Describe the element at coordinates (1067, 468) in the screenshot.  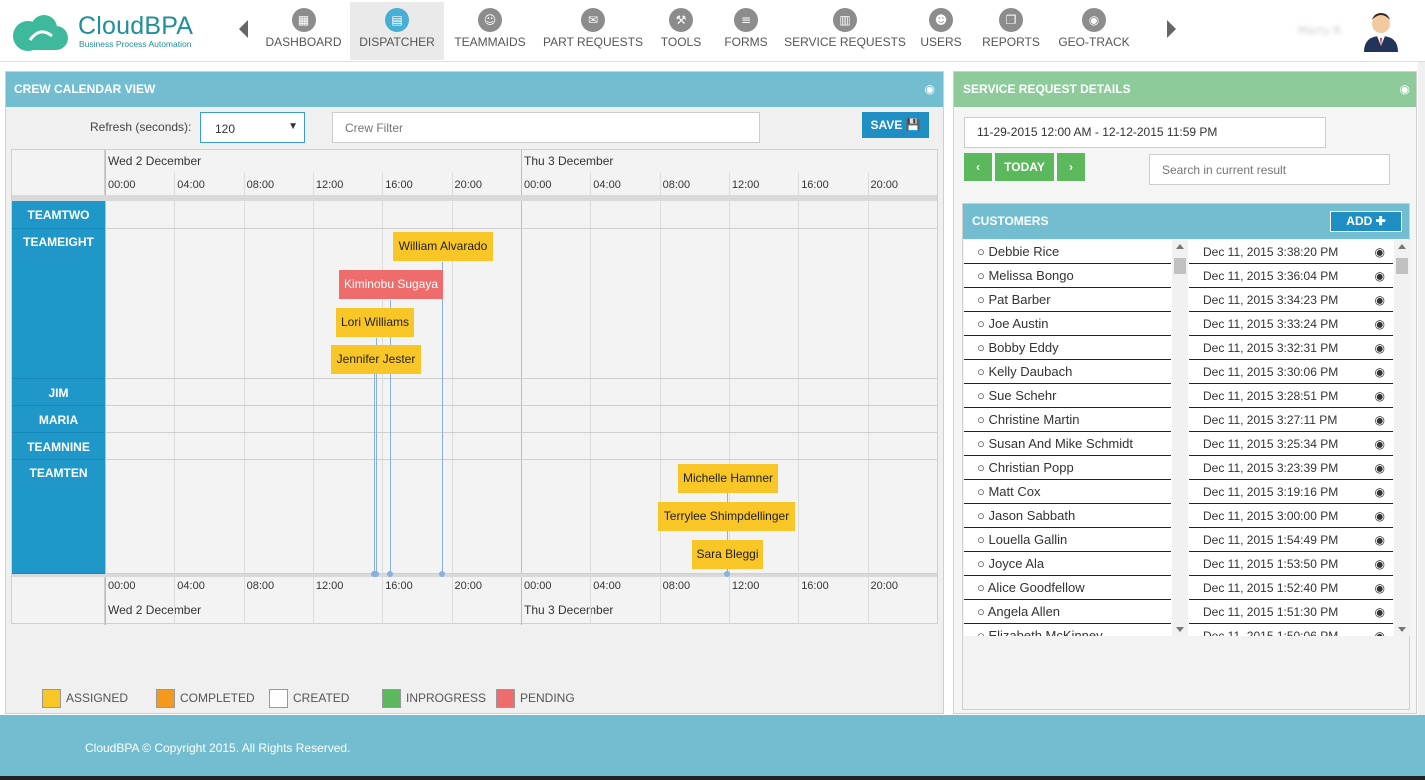
I see `customer-name-row: ○ Christian Popp` at that location.